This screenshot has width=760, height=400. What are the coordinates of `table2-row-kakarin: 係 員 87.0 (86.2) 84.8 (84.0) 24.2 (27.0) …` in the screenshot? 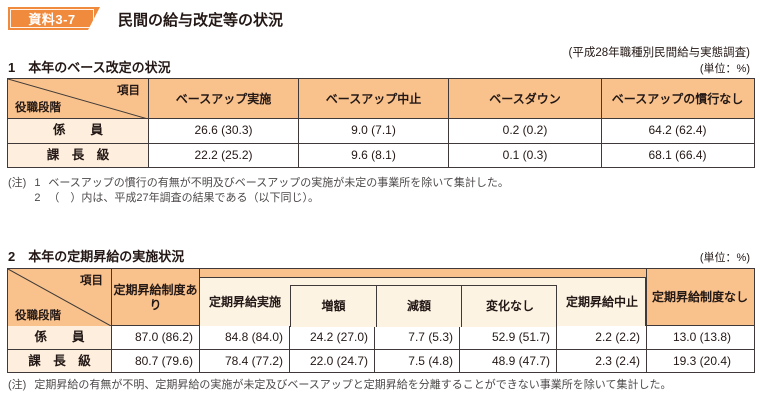 It's located at (381, 337).